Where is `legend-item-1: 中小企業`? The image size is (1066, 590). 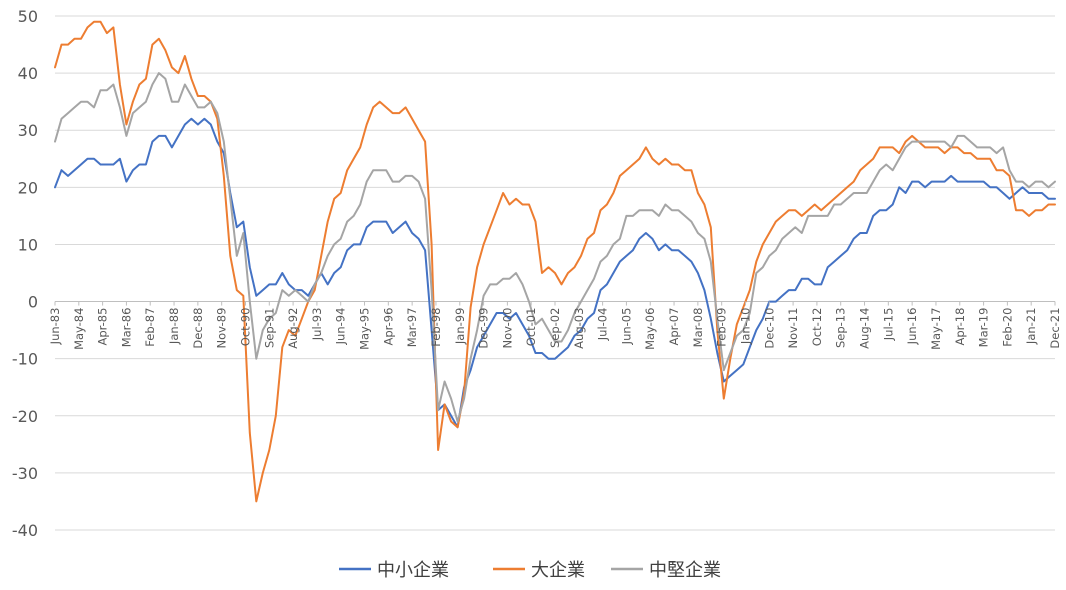 legend-item-1: 中小企業 is located at coordinates (394, 570).